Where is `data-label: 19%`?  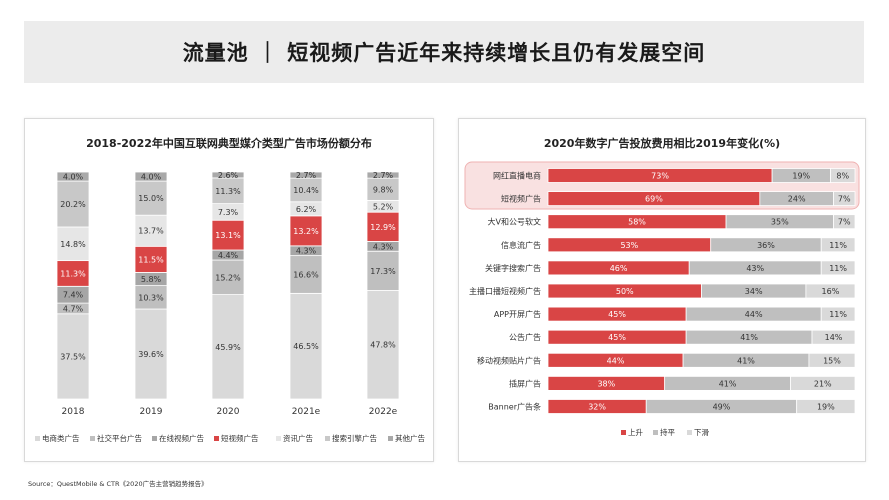
data-label: 19% is located at coordinates (801, 176).